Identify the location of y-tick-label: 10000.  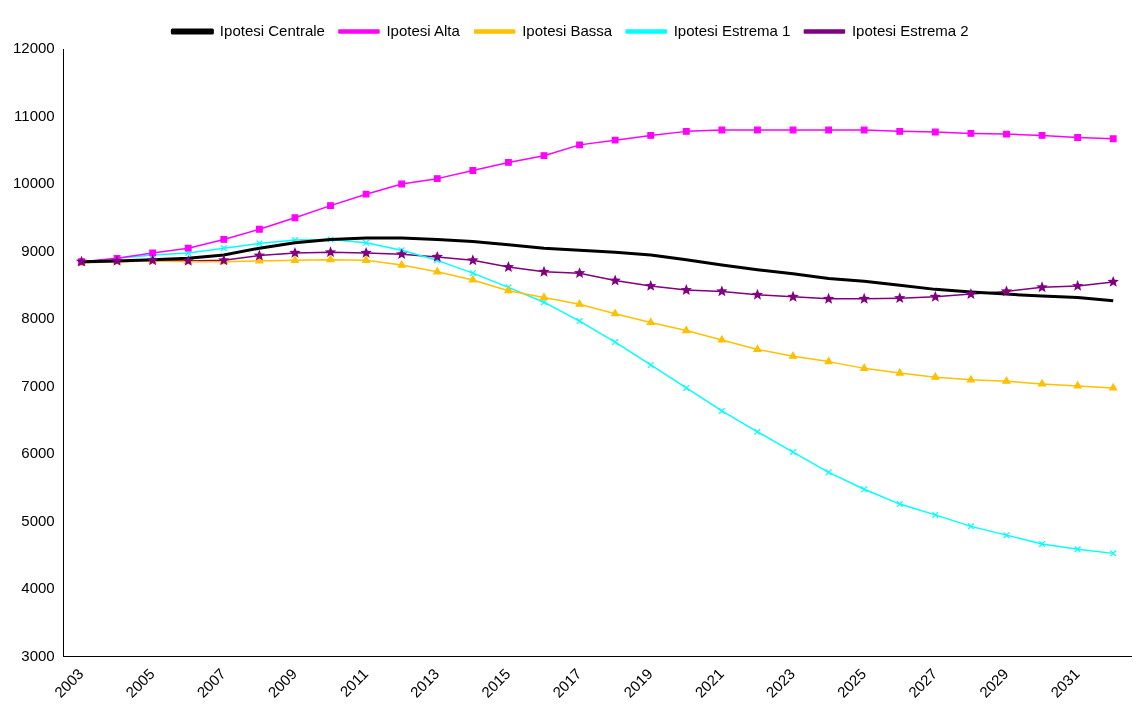
(33, 183).